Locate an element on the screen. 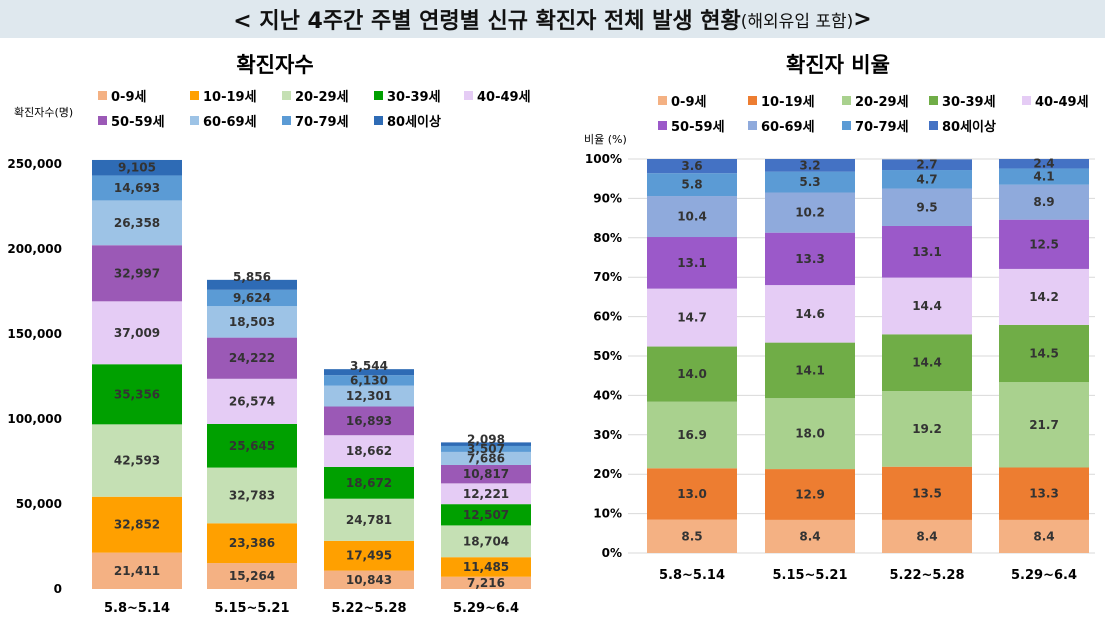  count-chart-value-label: 10,843 is located at coordinates (369, 580).